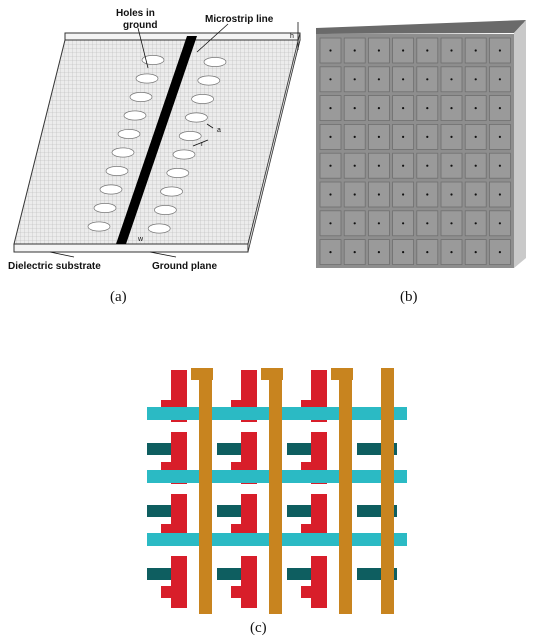 This screenshot has width=533, height=639. What do you see at coordinates (156, 140) in the screenshot?
I see `microstrip-line` at bounding box center [156, 140].